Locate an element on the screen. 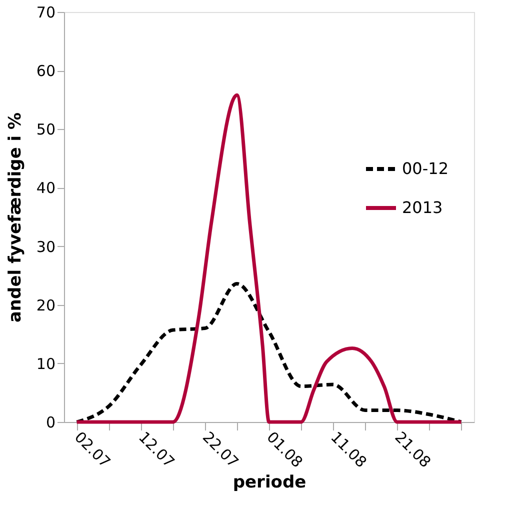 This screenshot has width=522, height=532. y-tick-label: 70 is located at coordinates (46, 13).